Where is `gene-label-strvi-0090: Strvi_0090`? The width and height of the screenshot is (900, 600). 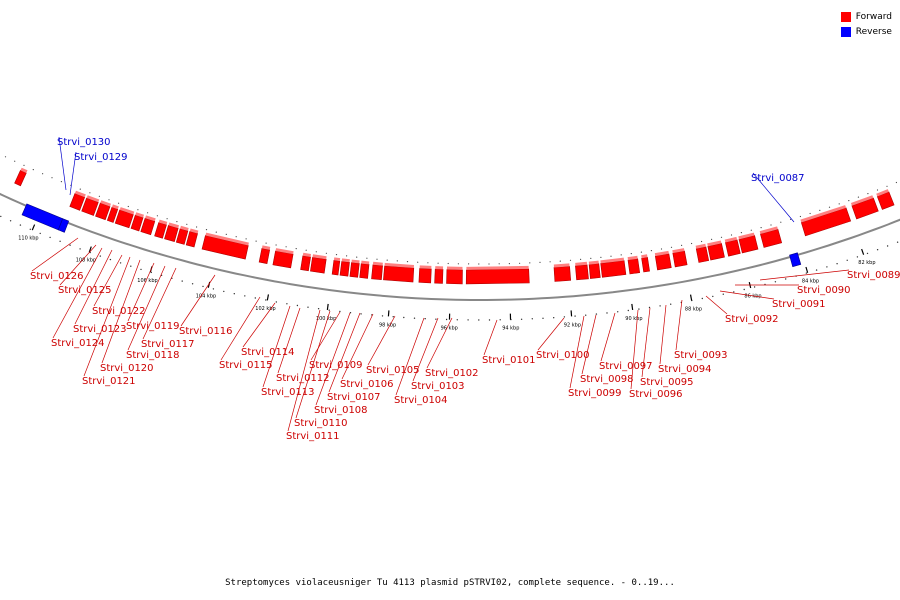
gene-label-strvi-0090: Strvi_0090 is located at coordinates (824, 290).